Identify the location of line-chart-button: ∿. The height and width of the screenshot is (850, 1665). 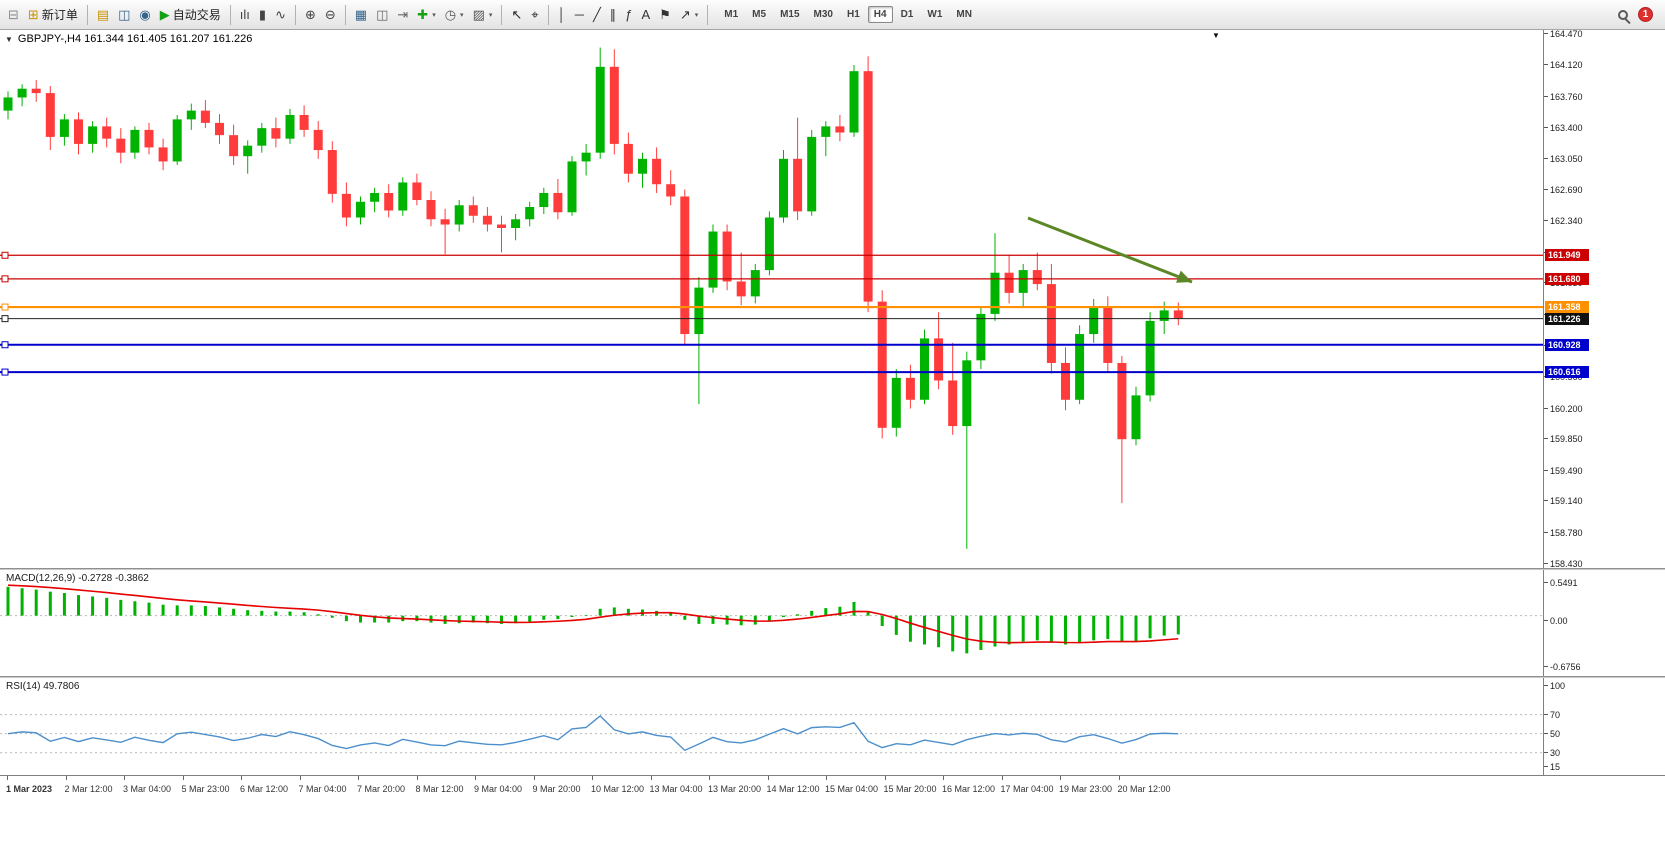
(280, 14).